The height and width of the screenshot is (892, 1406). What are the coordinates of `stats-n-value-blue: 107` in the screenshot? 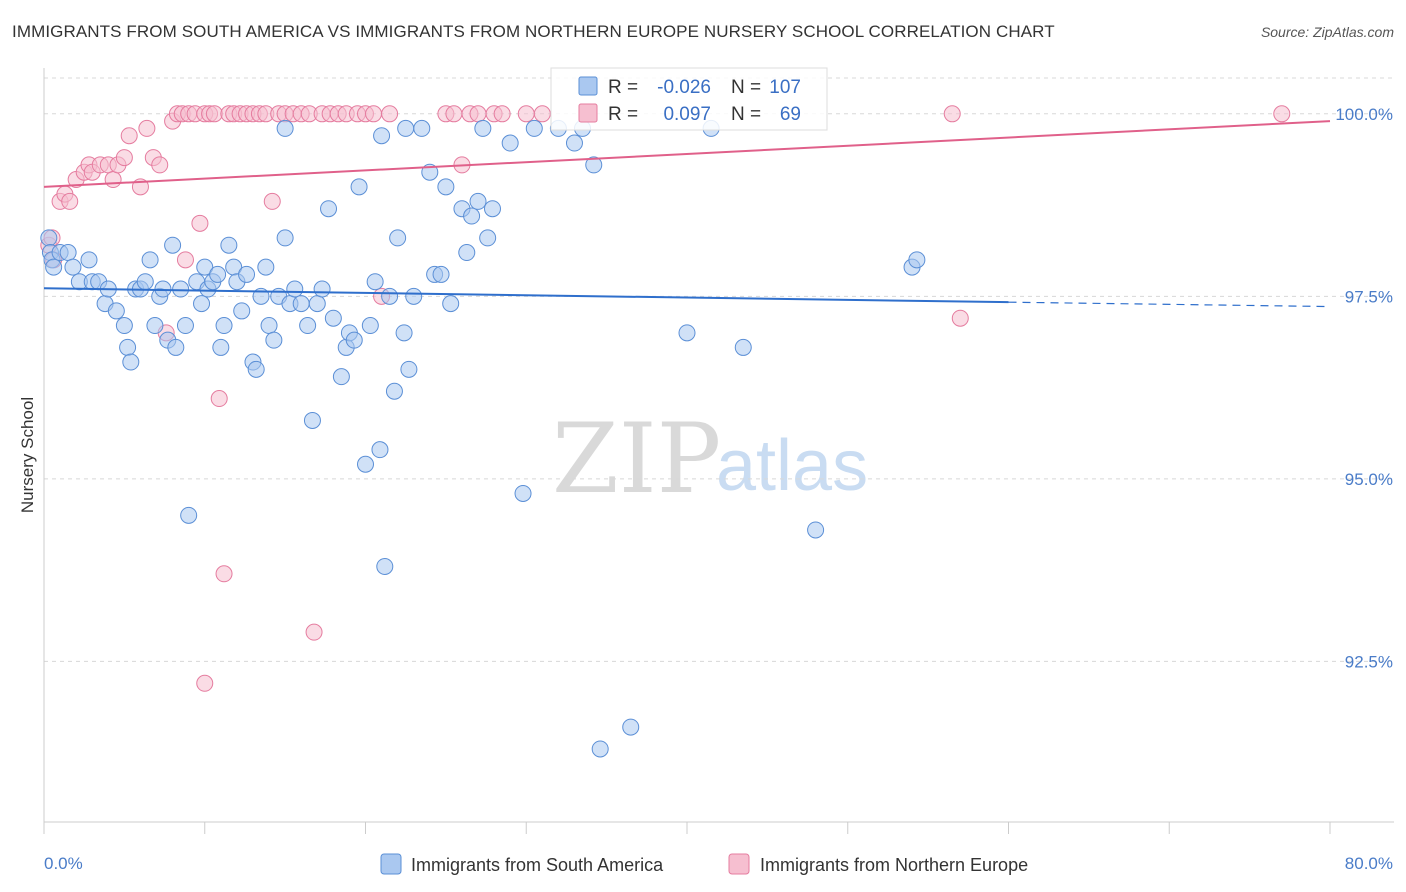 It's located at (785, 87).